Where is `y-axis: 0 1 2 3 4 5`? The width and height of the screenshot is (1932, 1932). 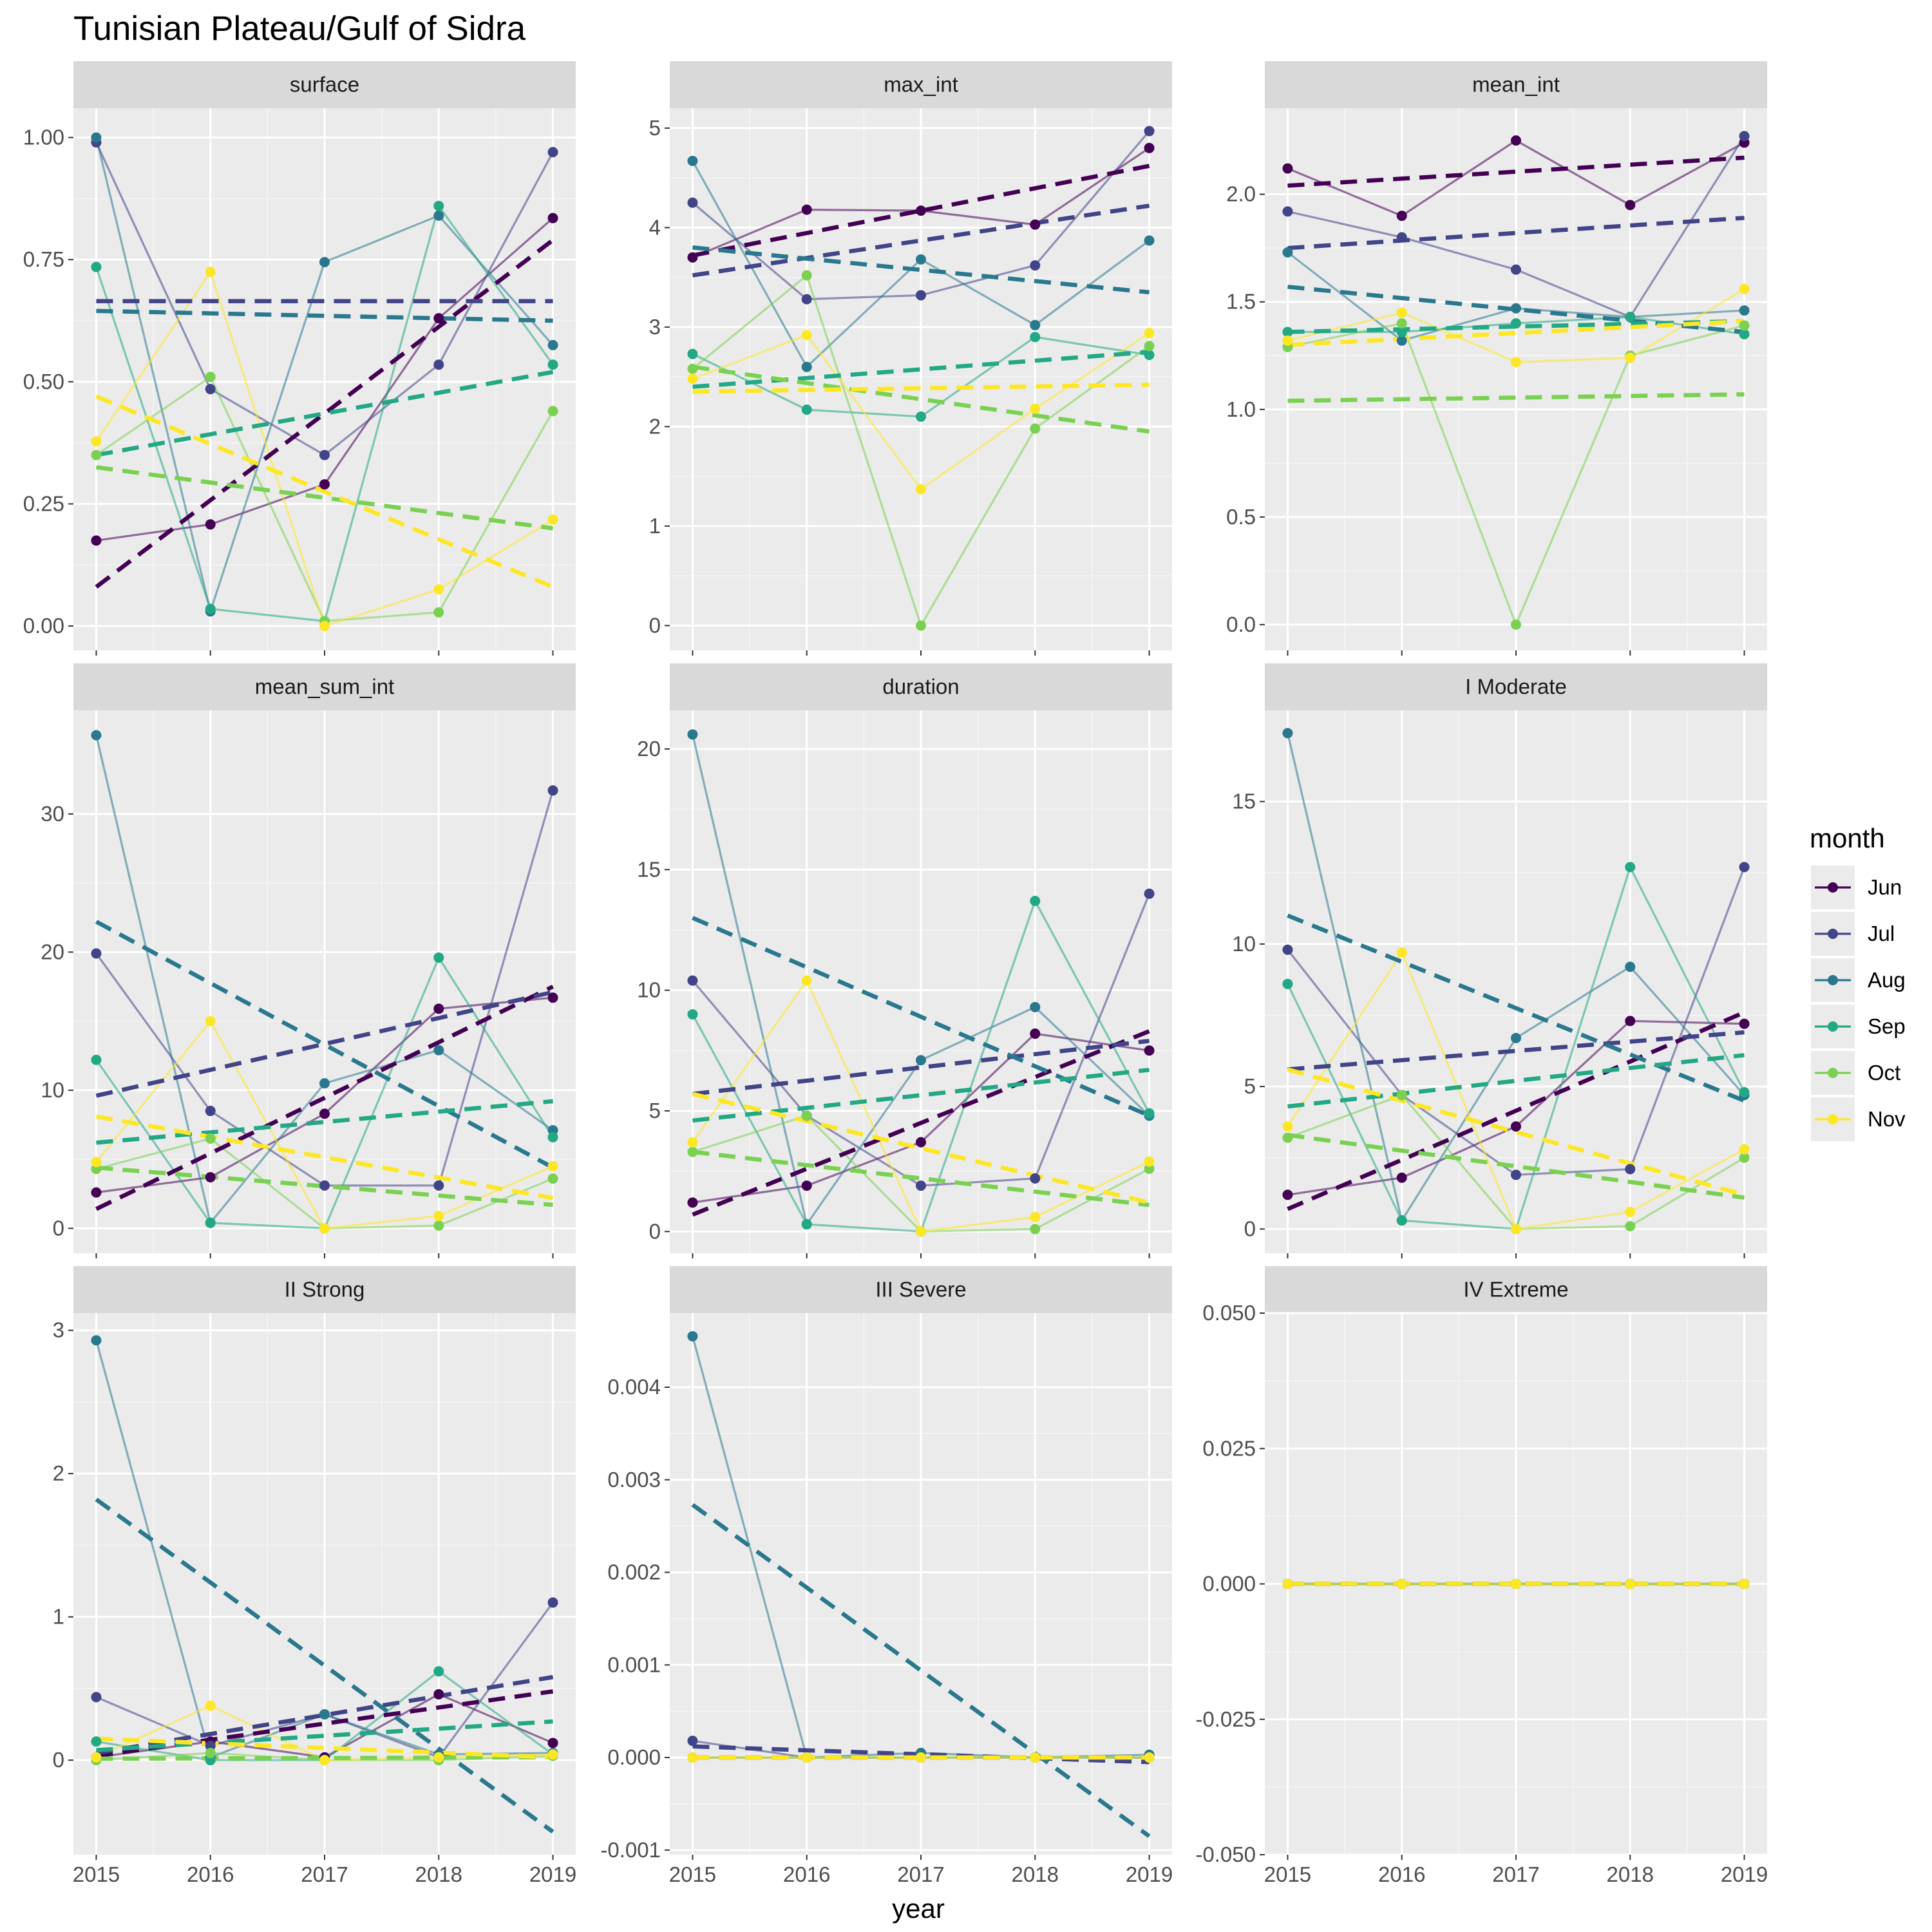
y-axis: 0 1 2 3 4 5 is located at coordinates (659, 377).